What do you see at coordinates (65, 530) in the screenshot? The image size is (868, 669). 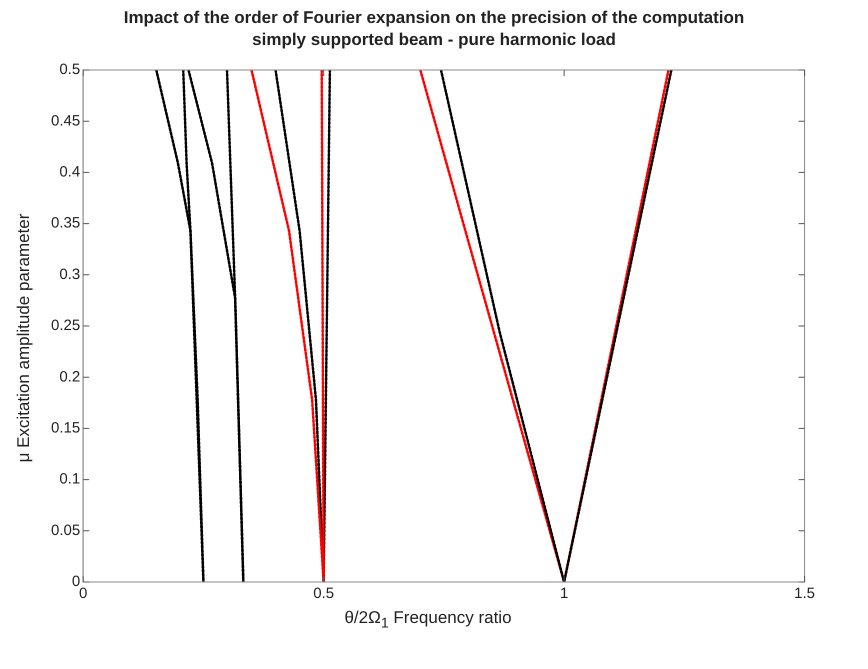 I see `y-tick-label: 0.05` at bounding box center [65, 530].